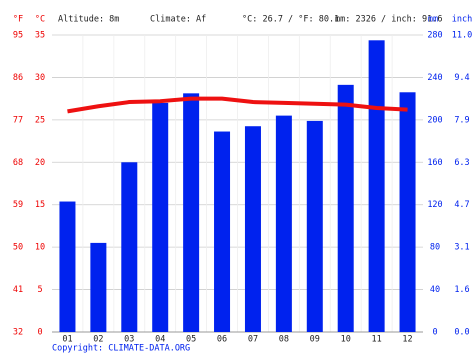 Image resolution: width=474 pixels, height=355 pixels. I want to click on inch-tick-label: 0.0, so click(461, 333).